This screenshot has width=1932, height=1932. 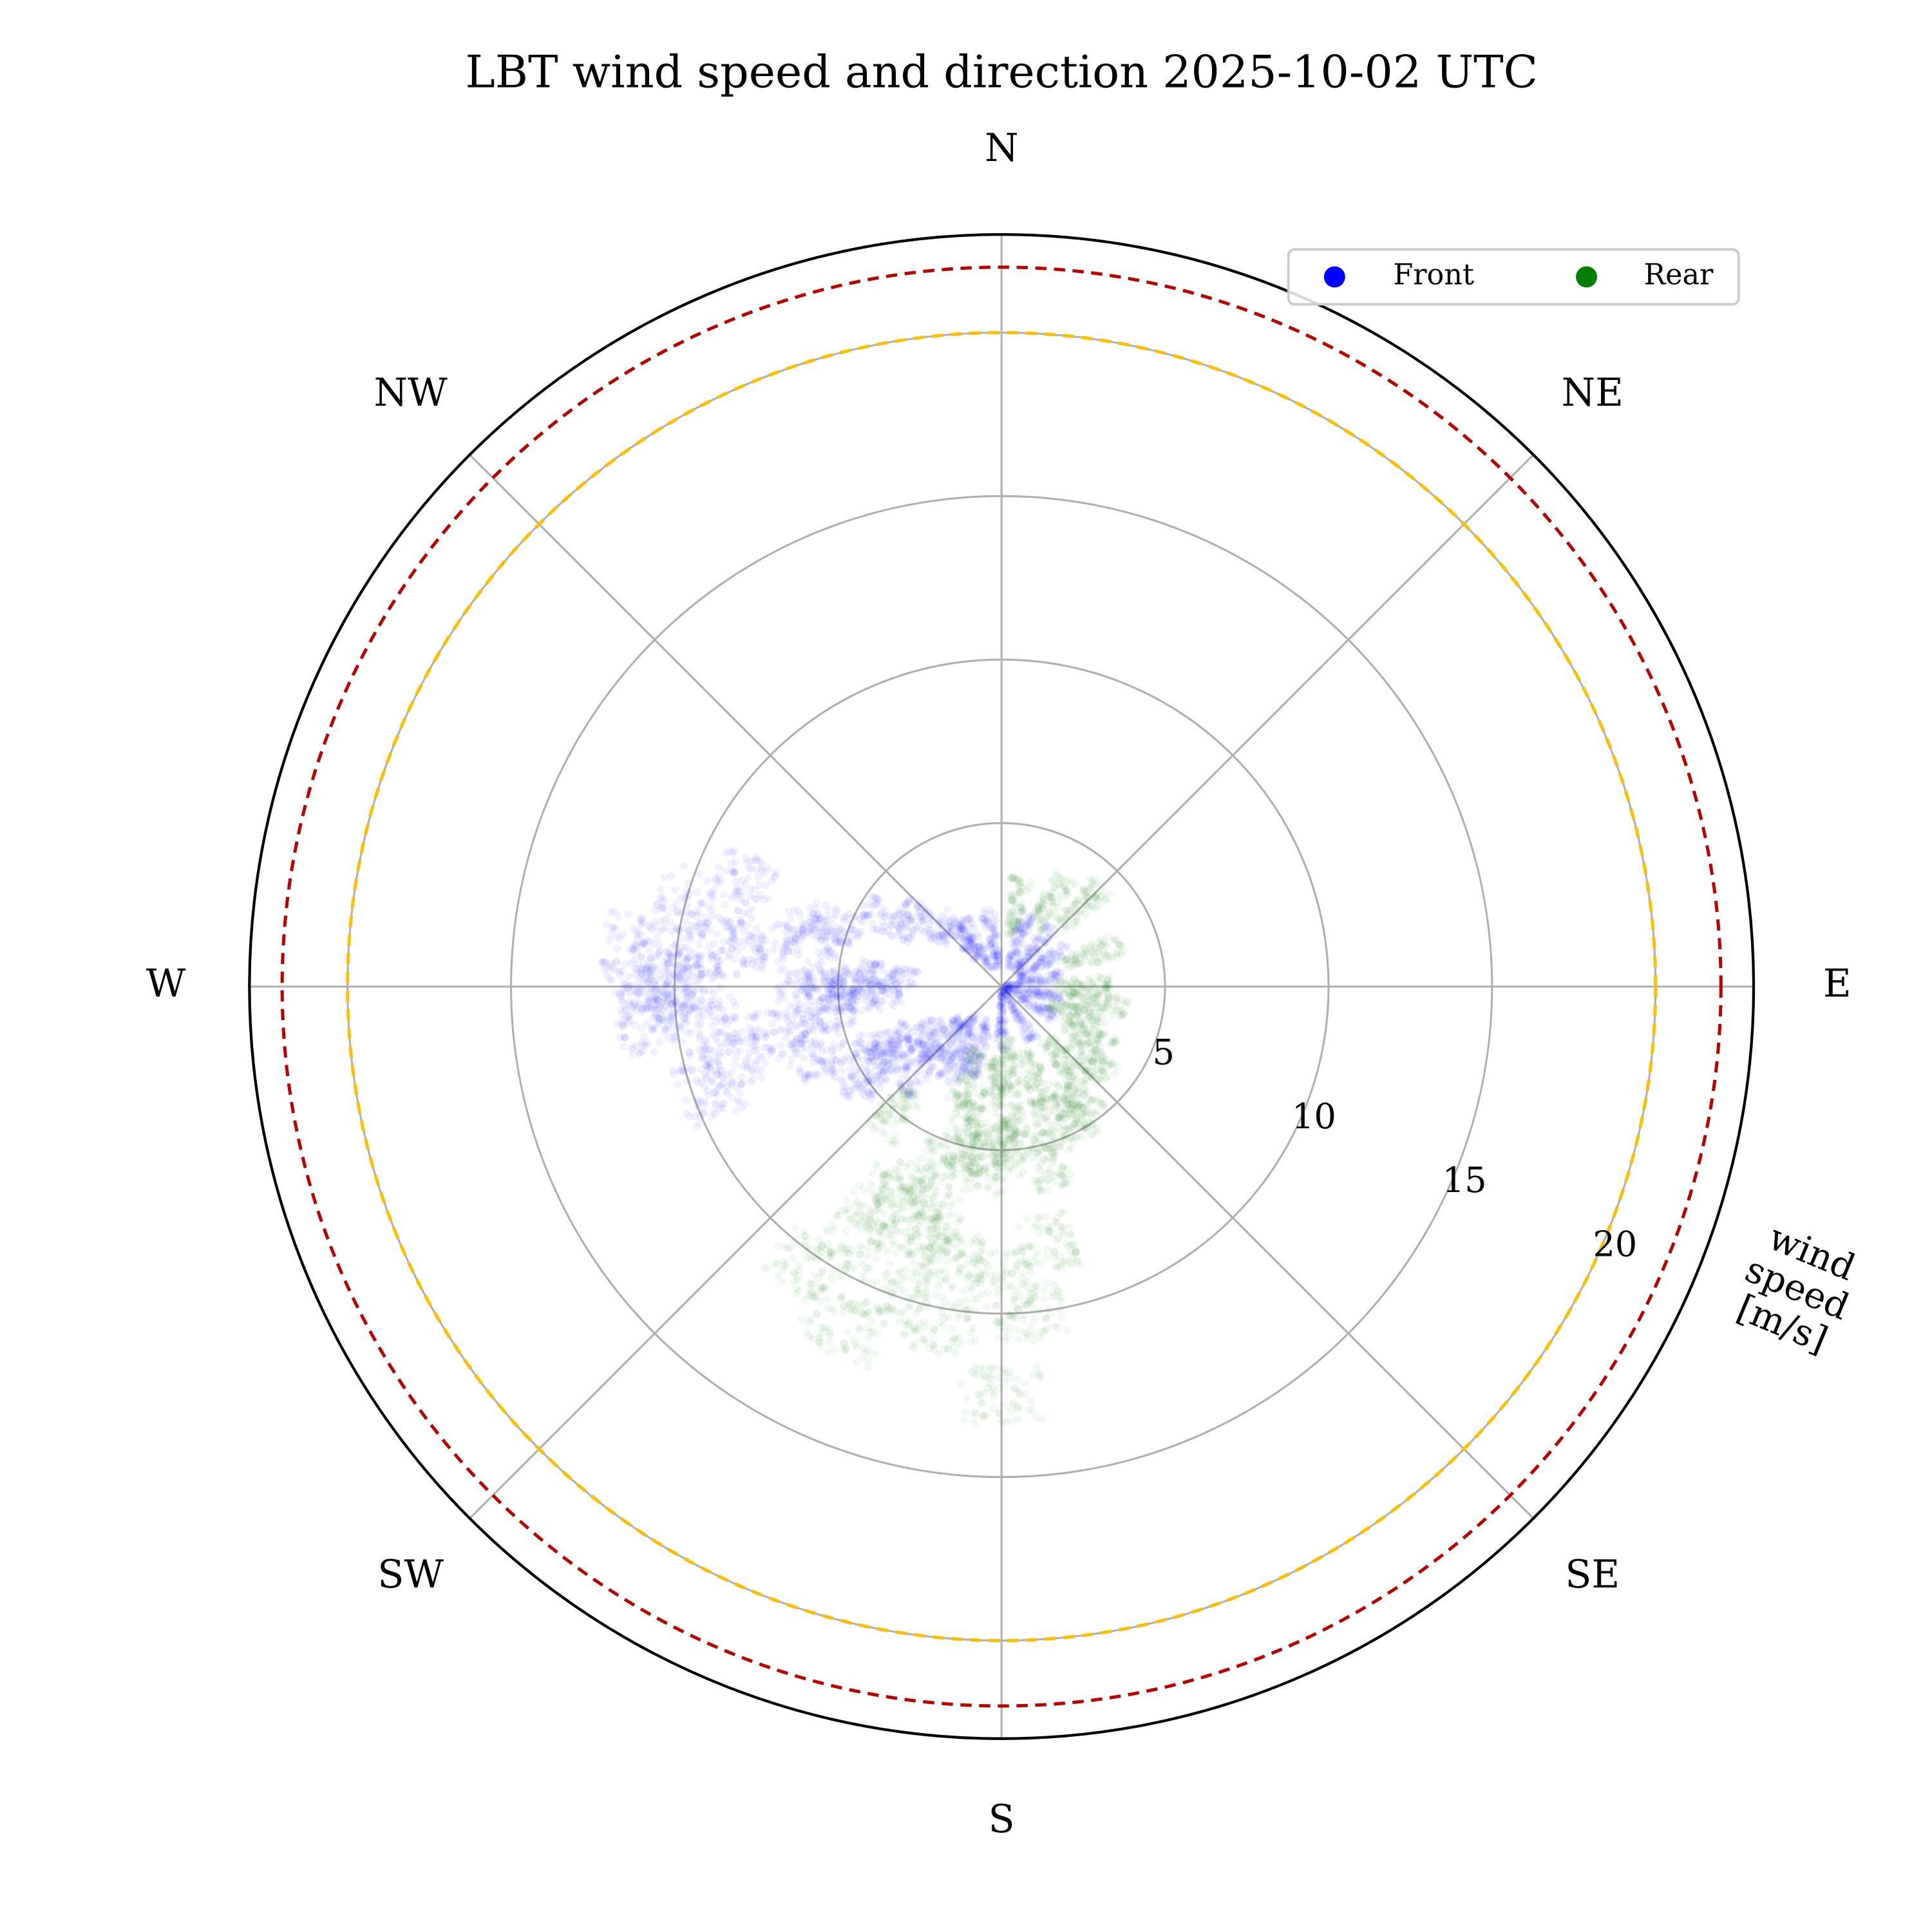 I want to click on grid-spoke, so click(x=1268, y=721).